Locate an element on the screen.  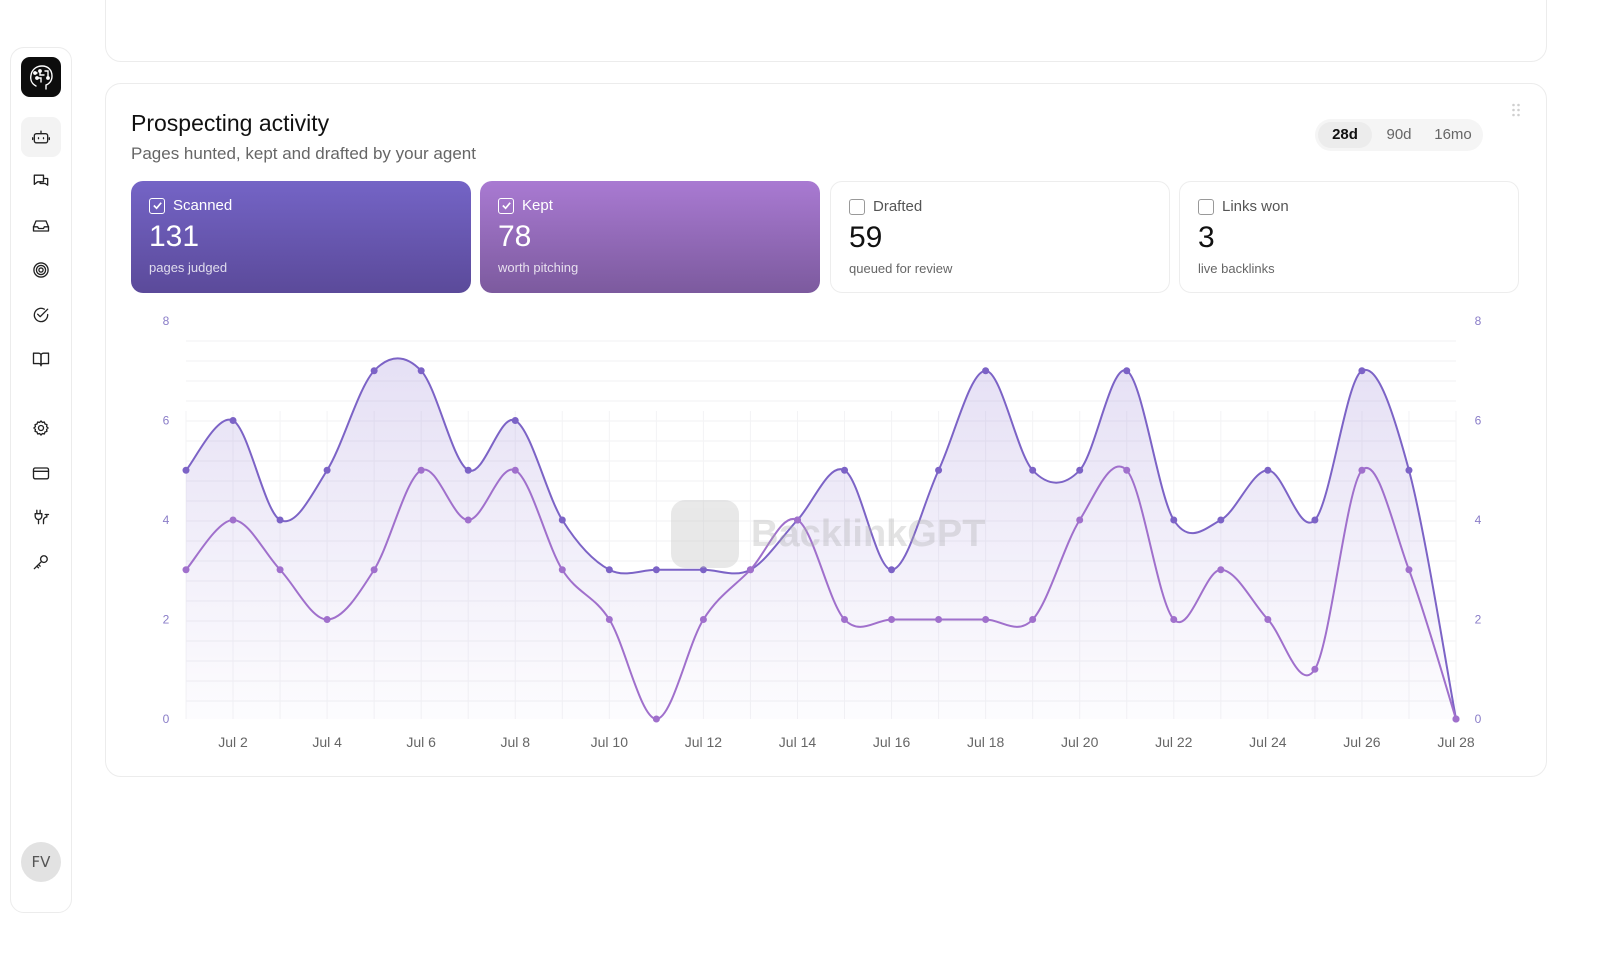
y-tick-label-left: 4 is located at coordinates (166, 520).